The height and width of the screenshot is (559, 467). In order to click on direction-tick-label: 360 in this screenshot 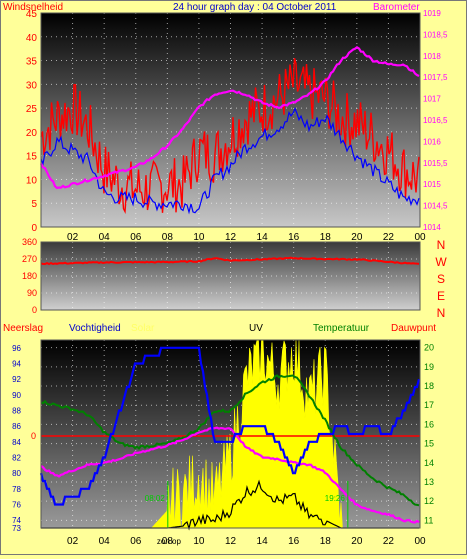, I will do `click(29, 242)`.